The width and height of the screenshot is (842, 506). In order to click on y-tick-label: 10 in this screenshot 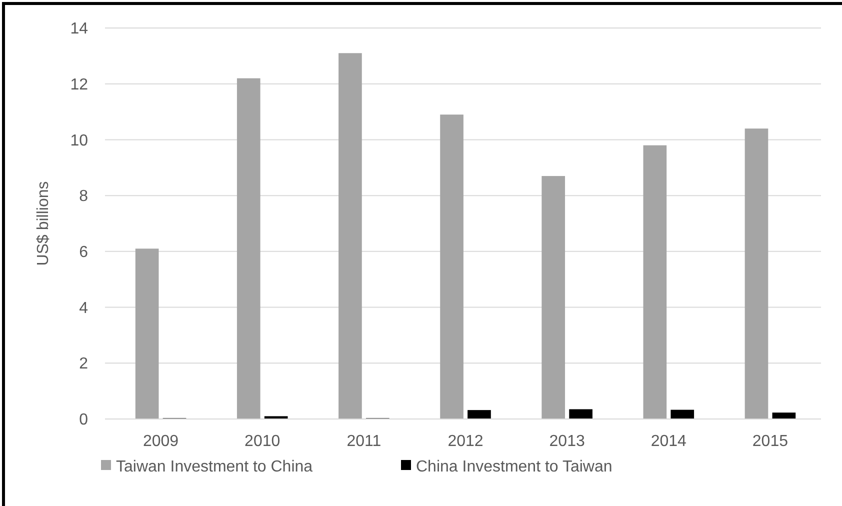, I will do `click(79, 141)`.